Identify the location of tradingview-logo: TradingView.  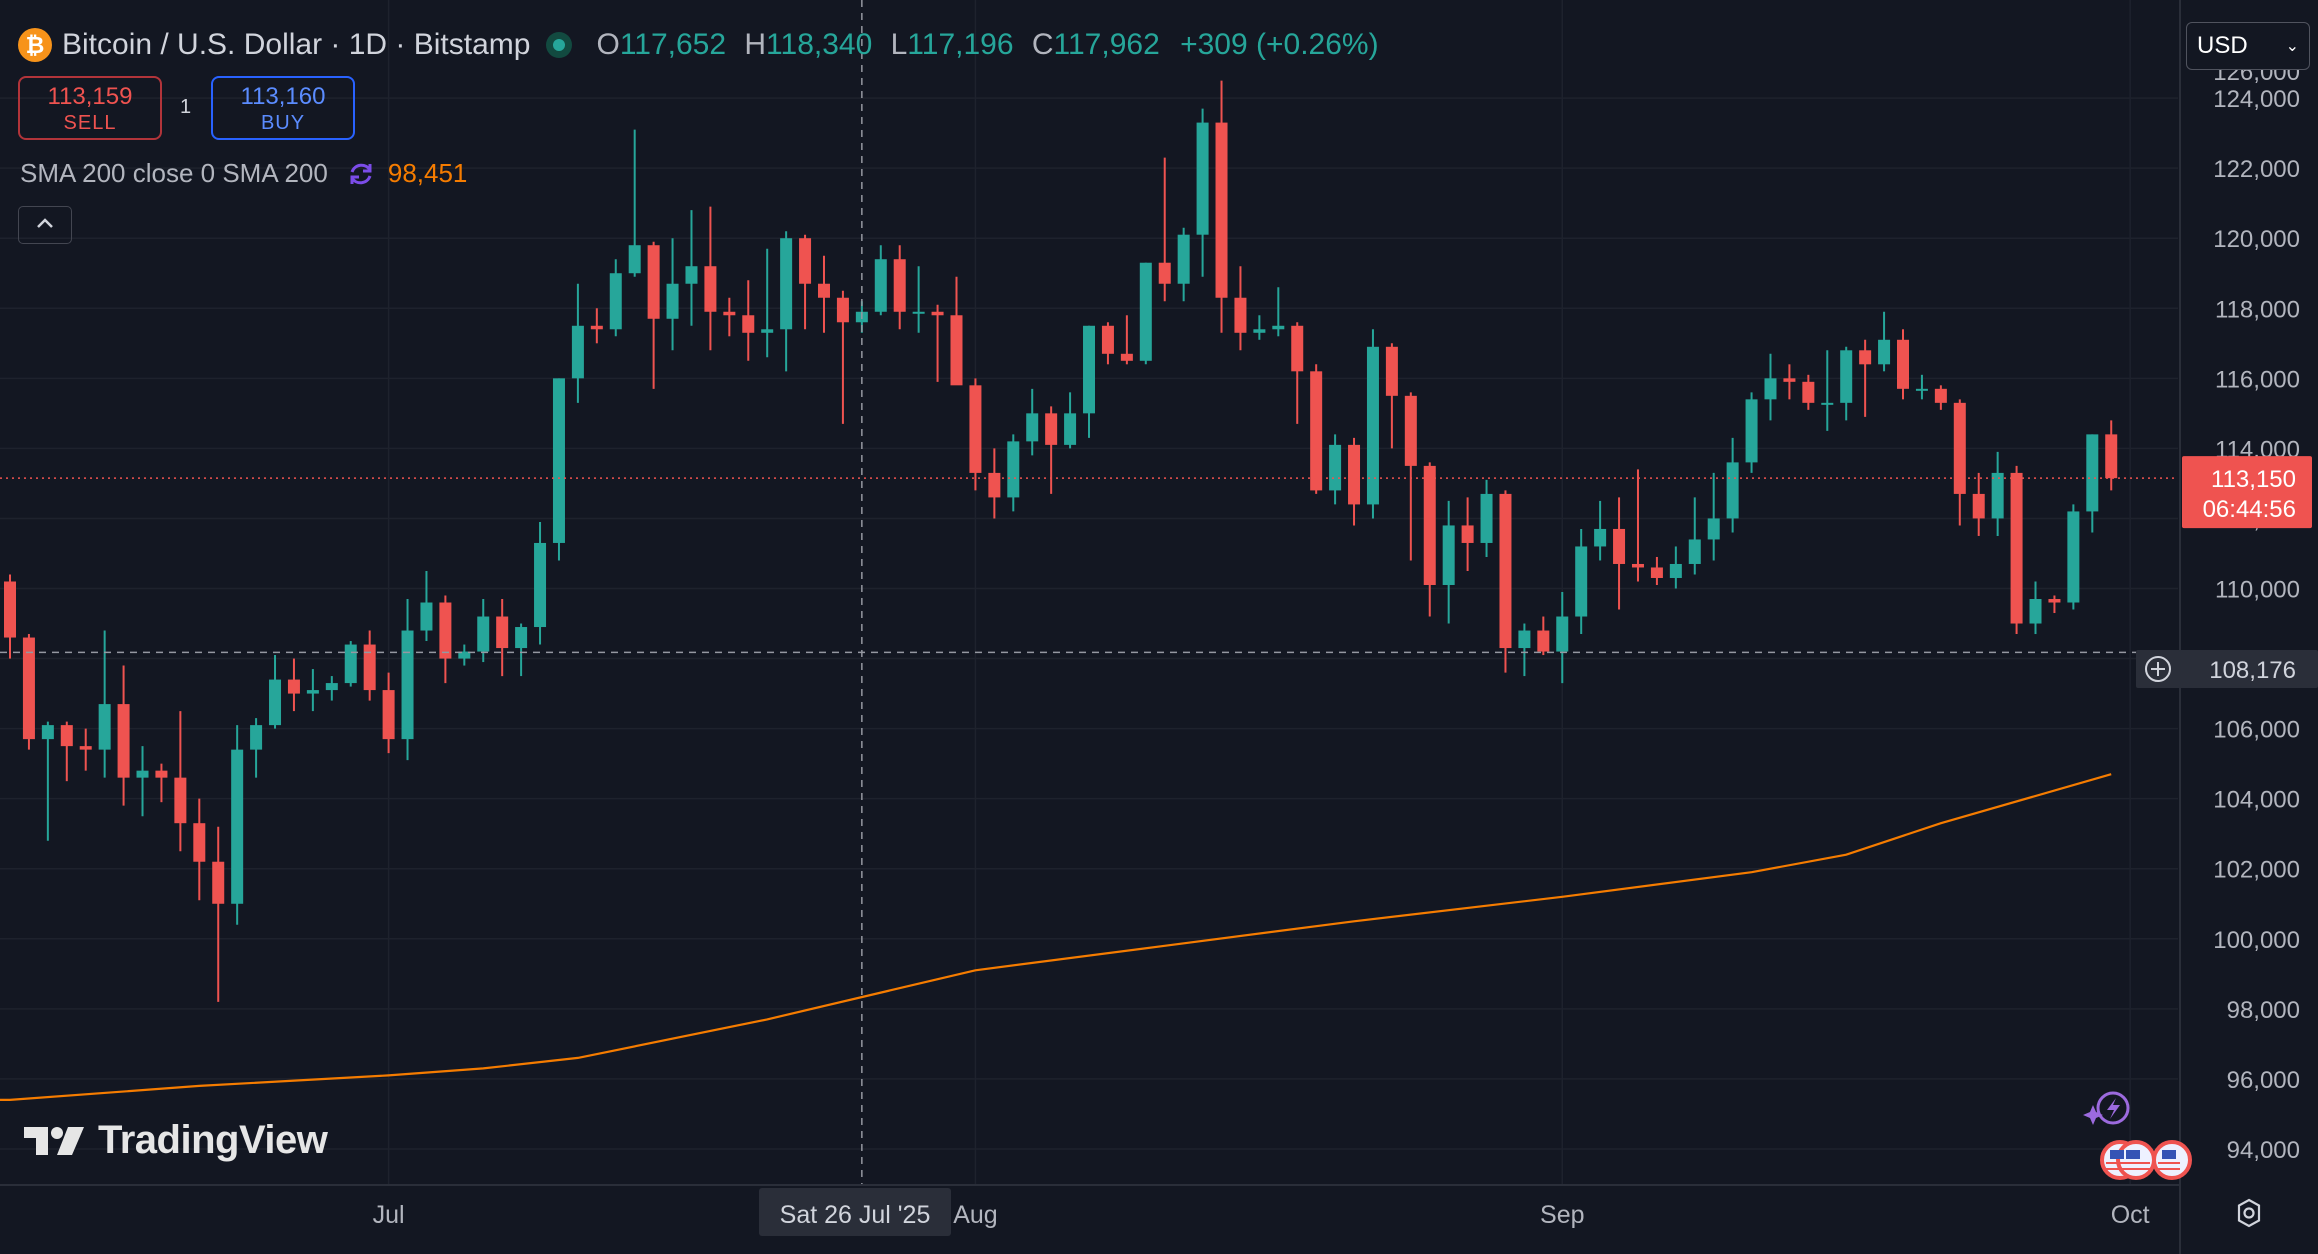
(176, 1140).